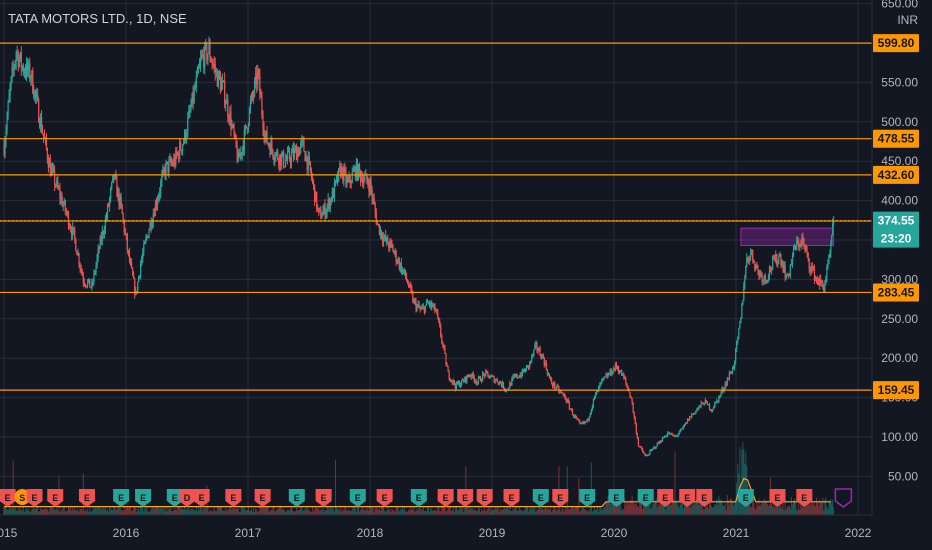  Describe the element at coordinates (899, 5) in the screenshot. I see `y-tick-label: 650.00` at that location.